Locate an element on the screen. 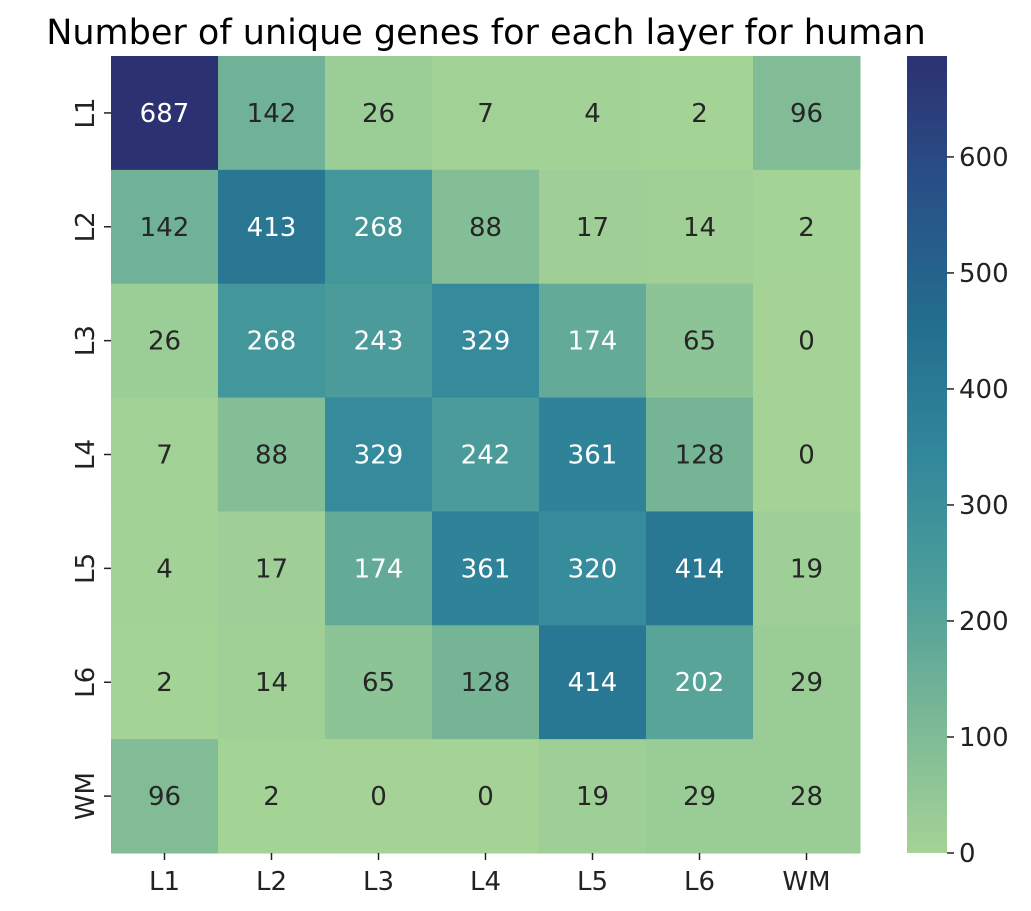 Image resolution: width=1031 pixels, height=911 pixels. heatmap-cell-WM-L6 is located at coordinates (700, 796).